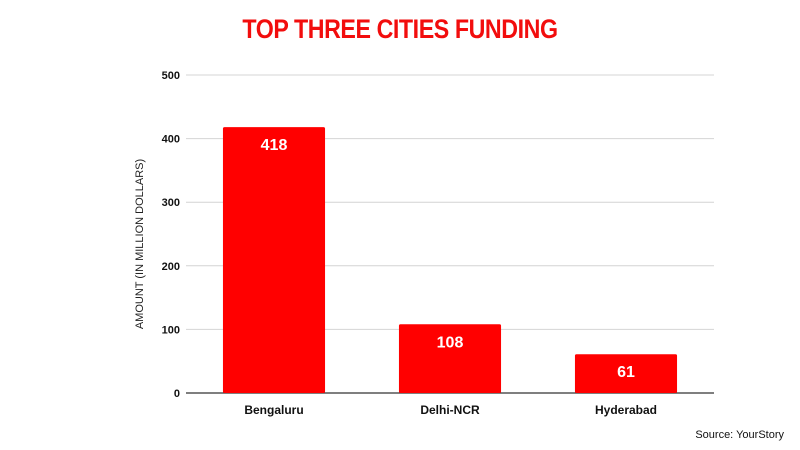 The image size is (800, 450). Describe the element at coordinates (140, 244) in the screenshot. I see `y-axis-title: AMOUNT (IN MILLION DOLLARS)` at that location.